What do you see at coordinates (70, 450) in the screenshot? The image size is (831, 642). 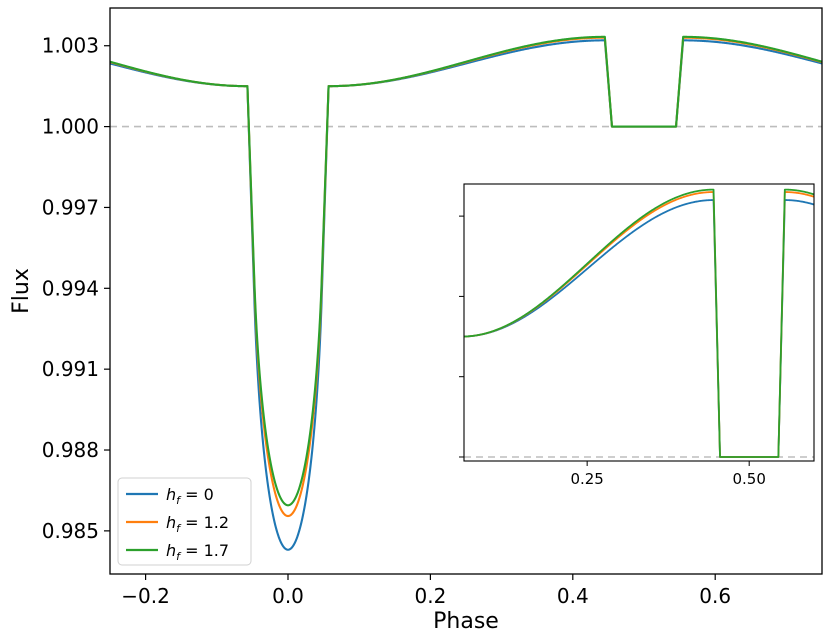 I see `y-tick-label: 0.988` at bounding box center [70, 450].